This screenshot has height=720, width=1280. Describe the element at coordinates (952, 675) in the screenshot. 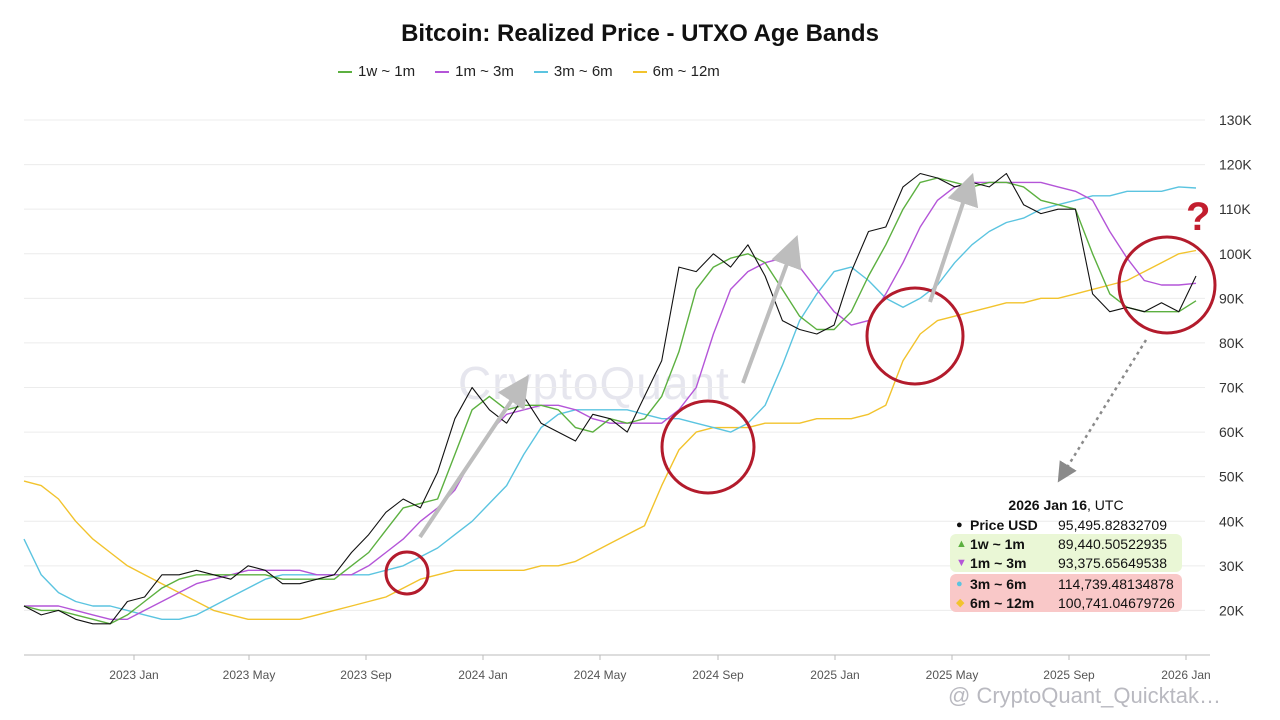

I see `x-tick-label: 2025 May` at that location.